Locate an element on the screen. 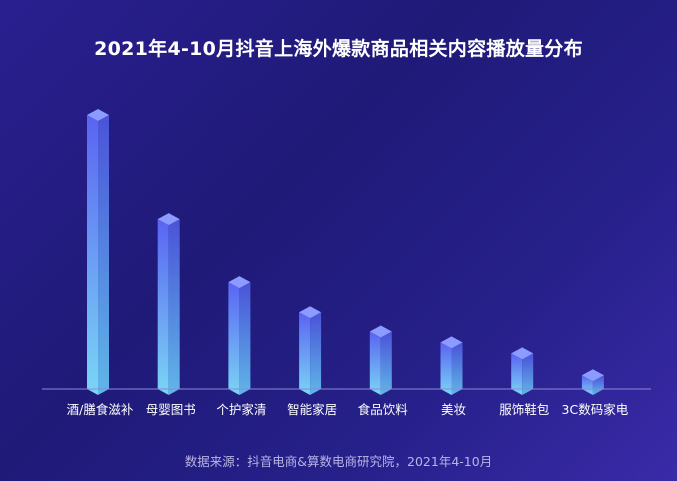 This screenshot has width=677, height=481. category-label: 个护家清 is located at coordinates (241, 409).